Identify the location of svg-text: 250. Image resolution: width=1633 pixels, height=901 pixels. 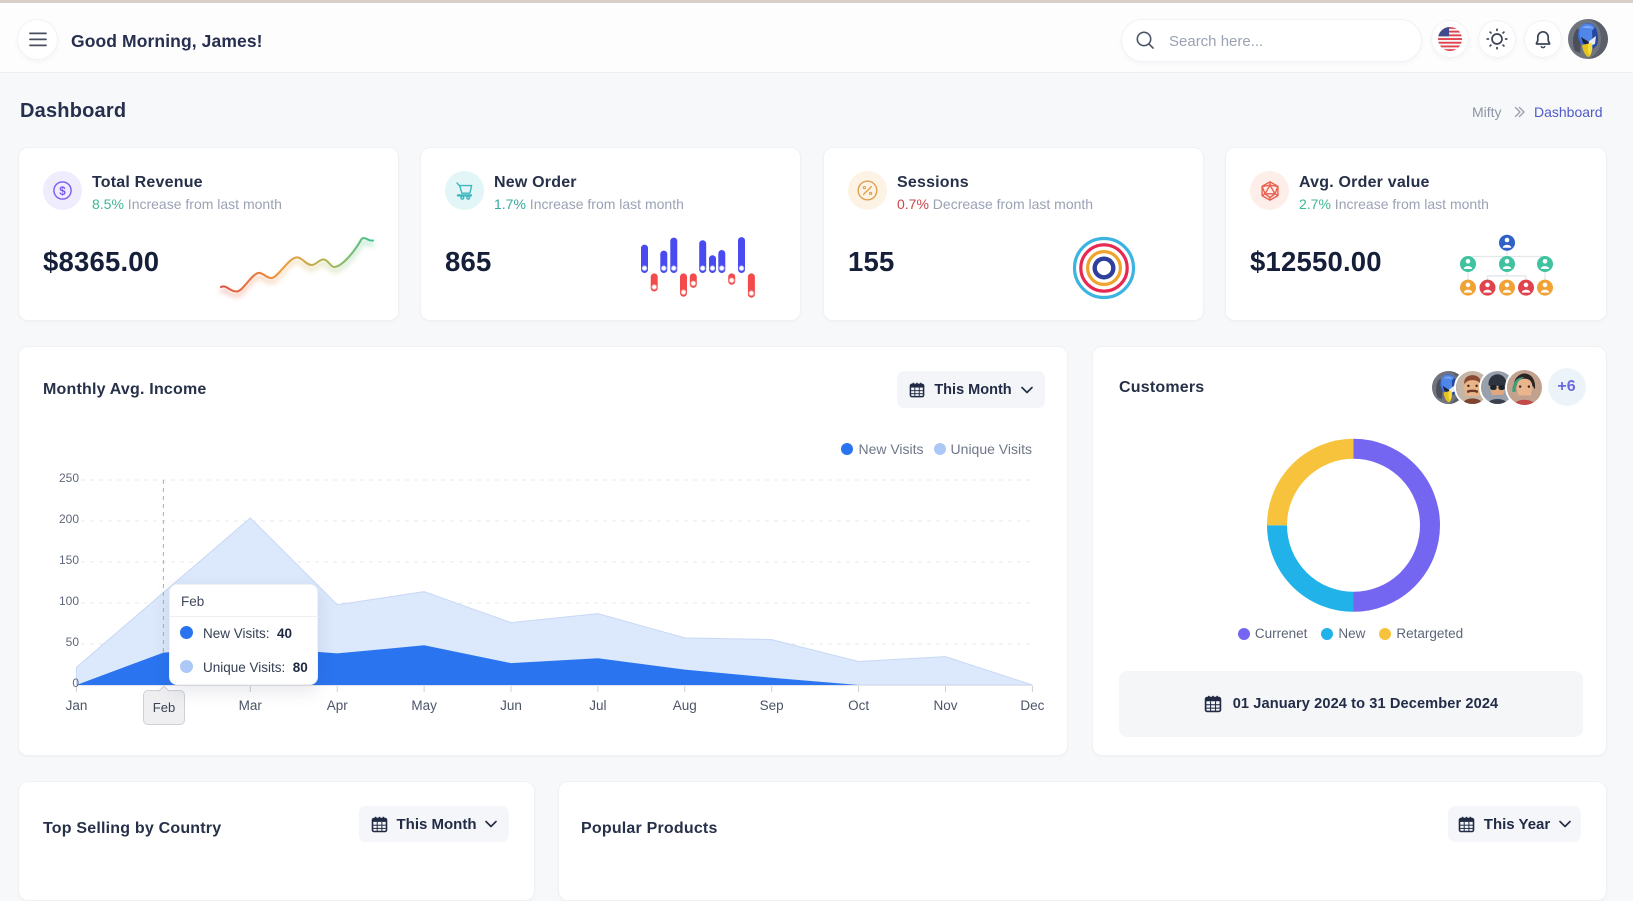
(69, 478).